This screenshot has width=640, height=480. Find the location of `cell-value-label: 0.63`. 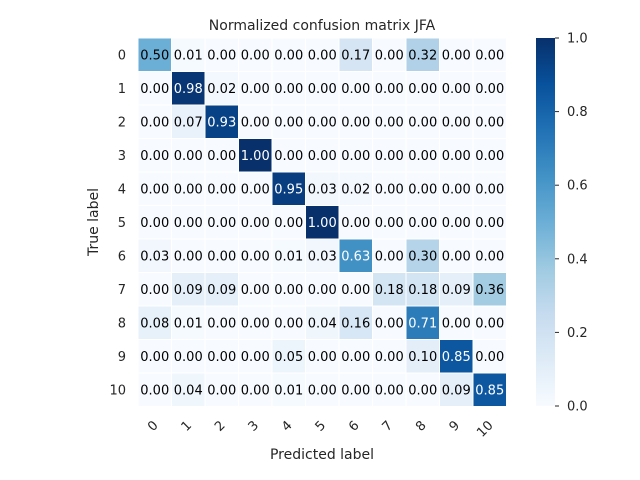

cell-value-label: 0.63 is located at coordinates (355, 256).